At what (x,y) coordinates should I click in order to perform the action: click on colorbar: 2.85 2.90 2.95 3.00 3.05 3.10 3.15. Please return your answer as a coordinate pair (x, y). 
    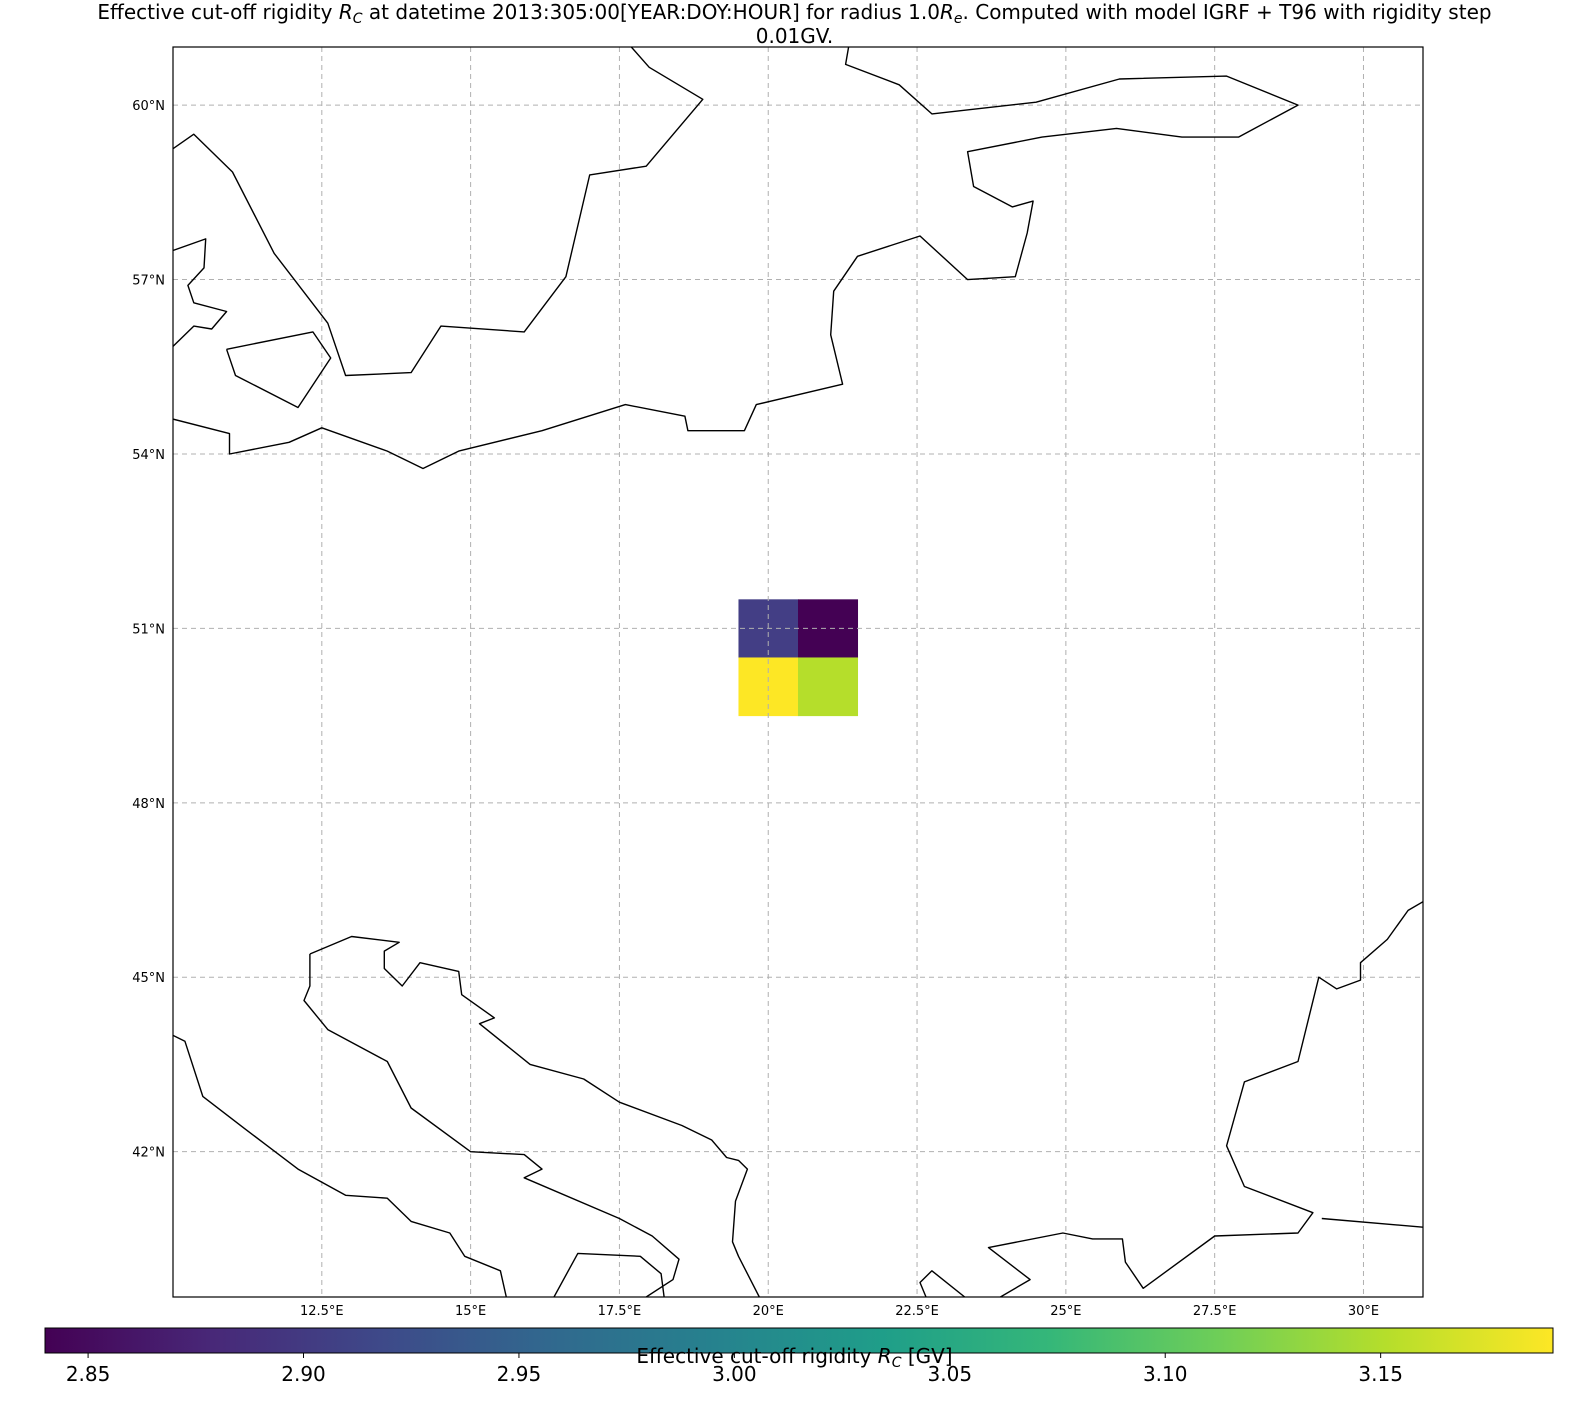
    Looking at the image, I should click on (799, 1356).